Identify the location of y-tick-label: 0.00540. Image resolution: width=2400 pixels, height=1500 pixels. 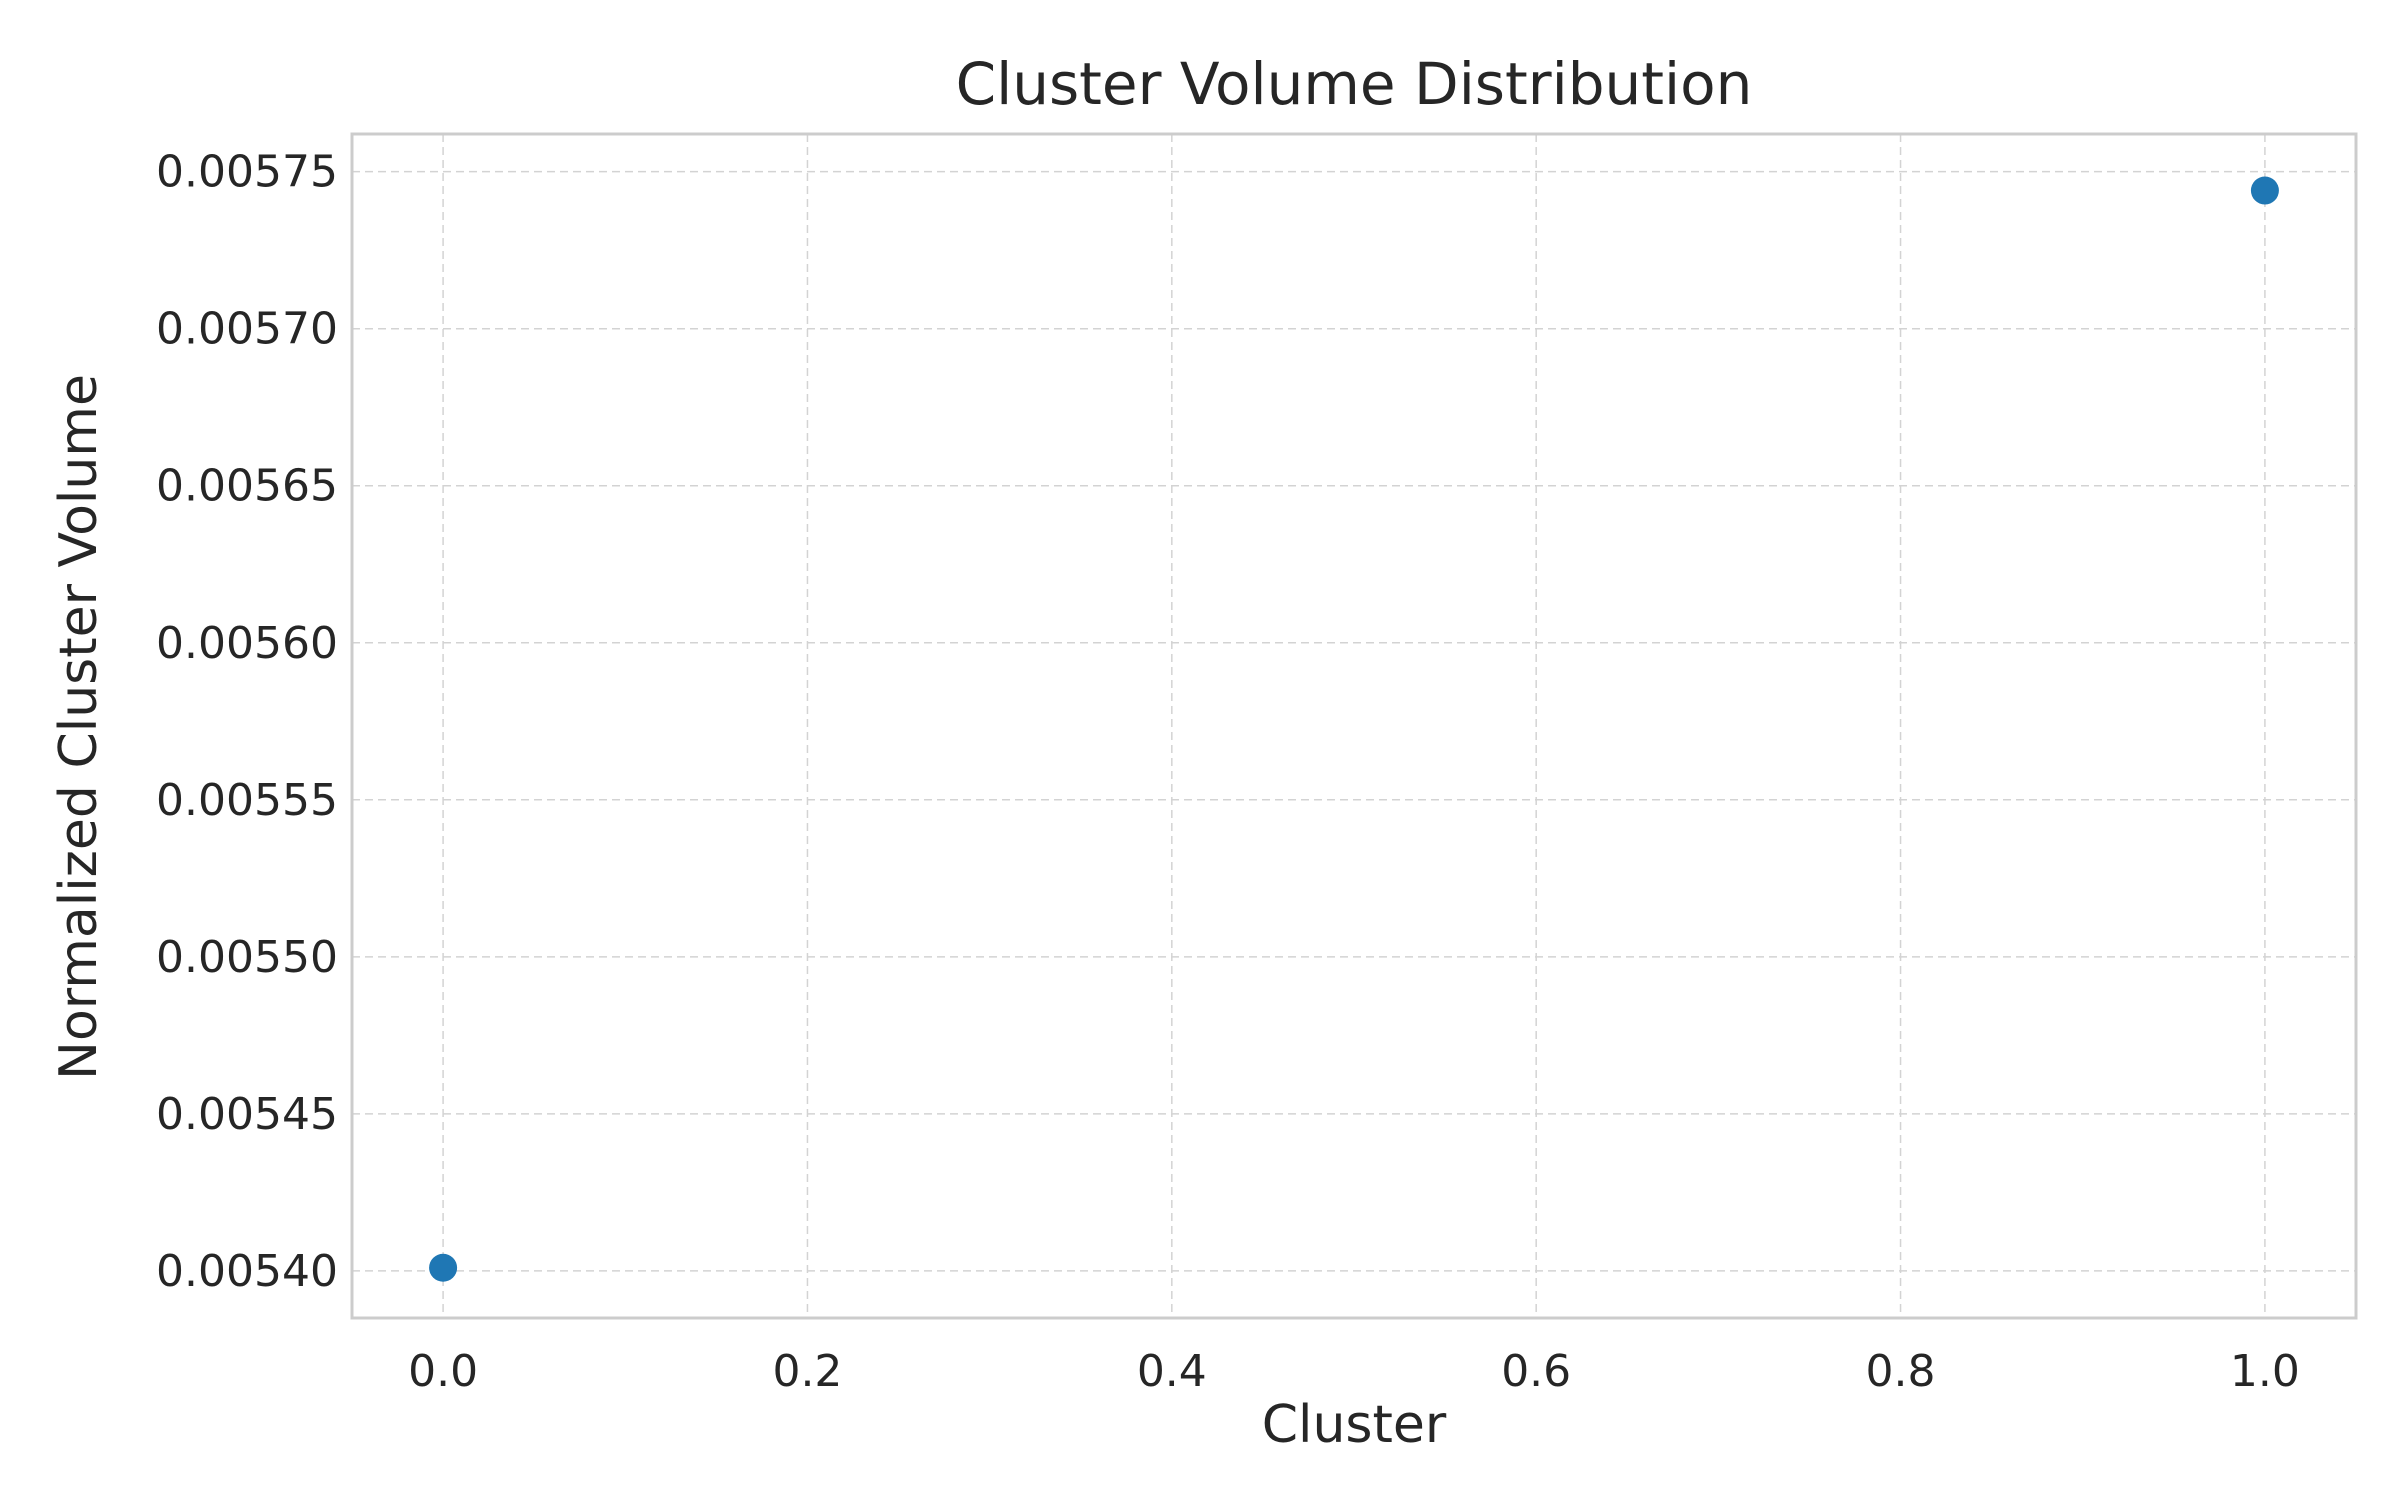
(247, 1271).